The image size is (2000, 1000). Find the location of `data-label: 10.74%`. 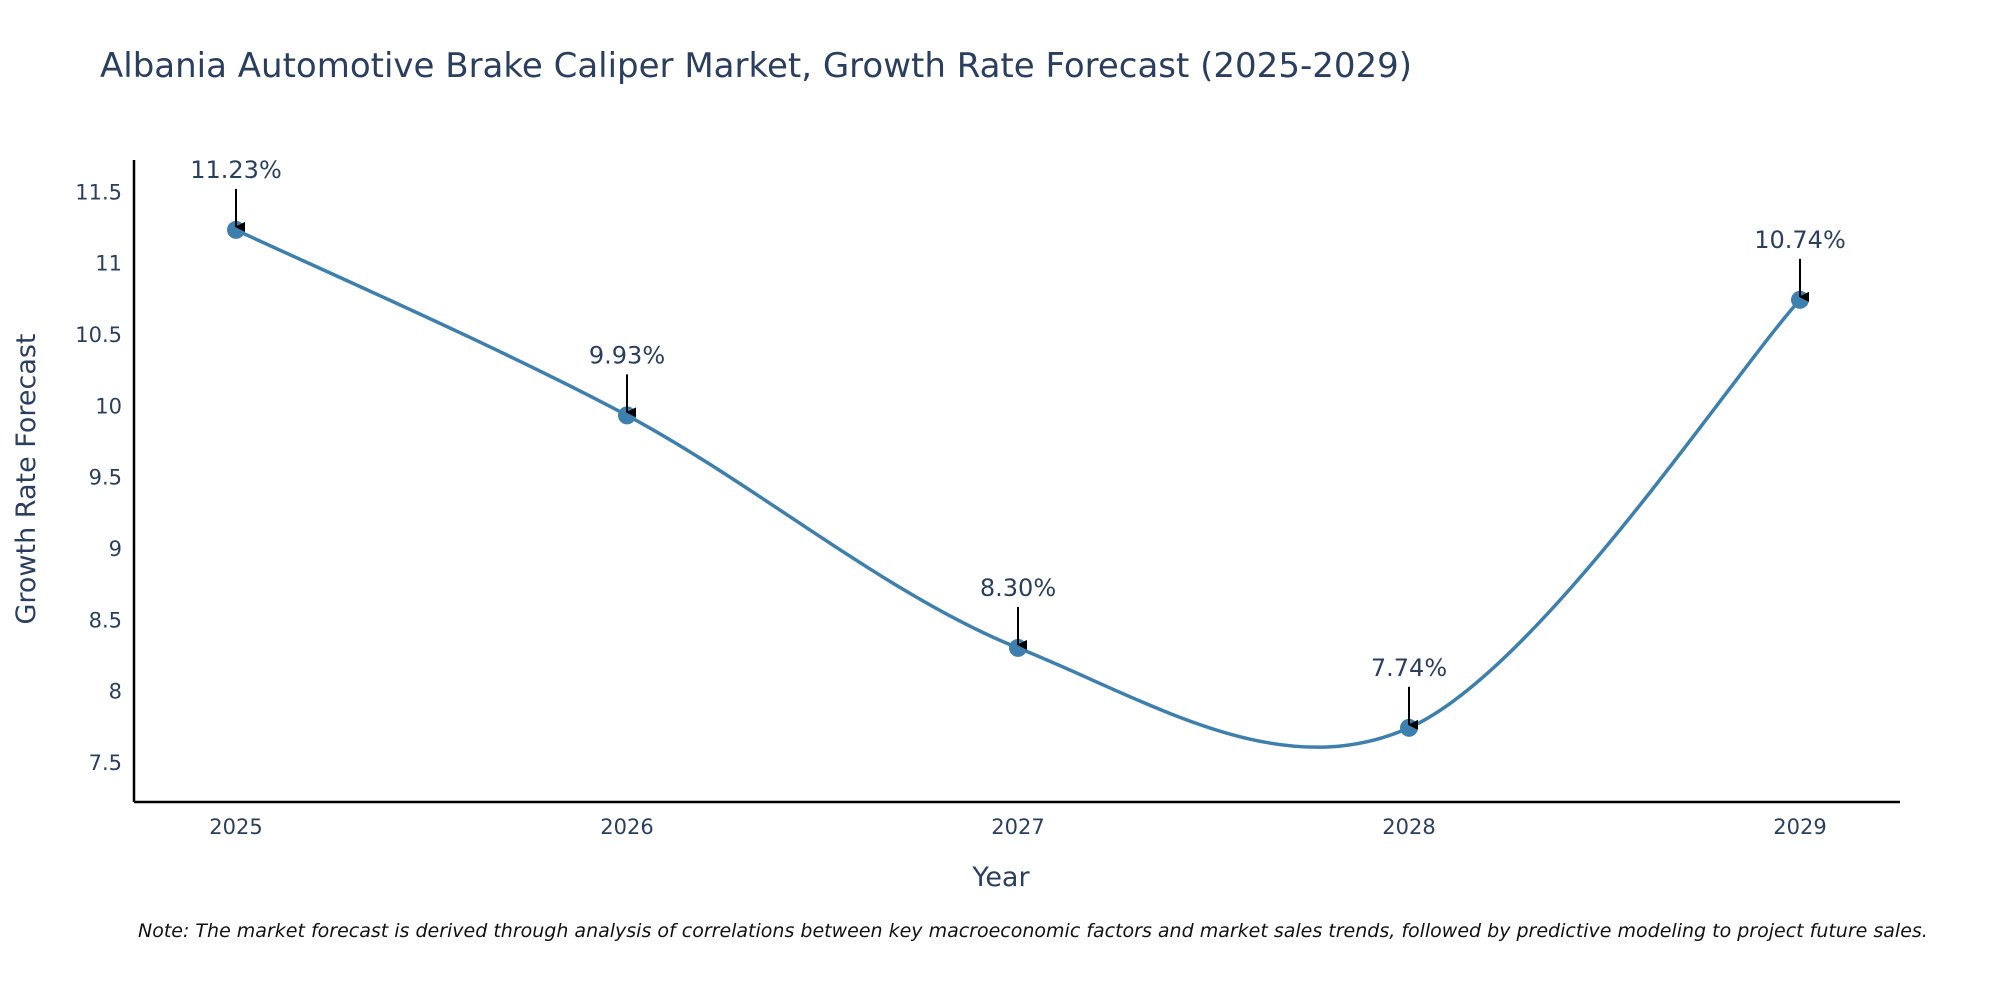

data-label: 10.74% is located at coordinates (1800, 240).